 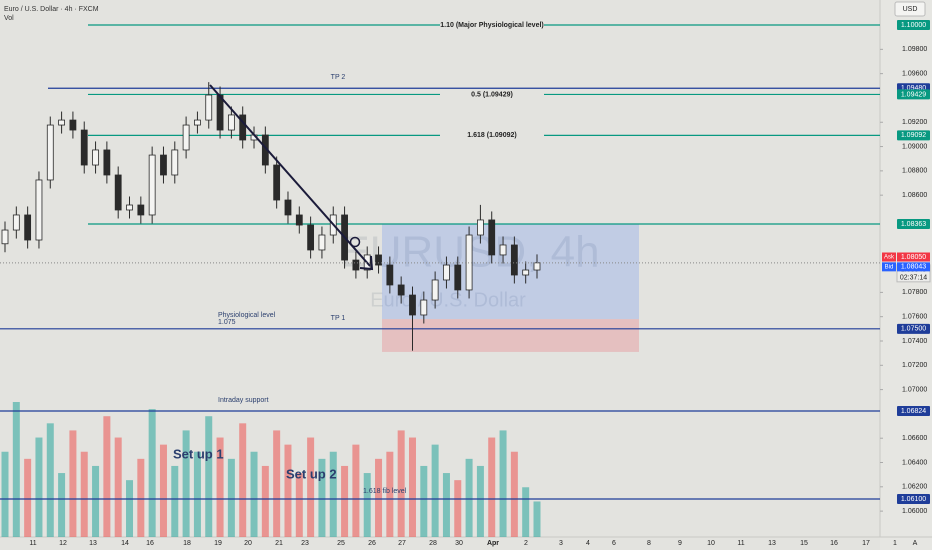 What do you see at coordinates (311, 473) in the screenshot?
I see `annotation: Set up 2` at bounding box center [311, 473].